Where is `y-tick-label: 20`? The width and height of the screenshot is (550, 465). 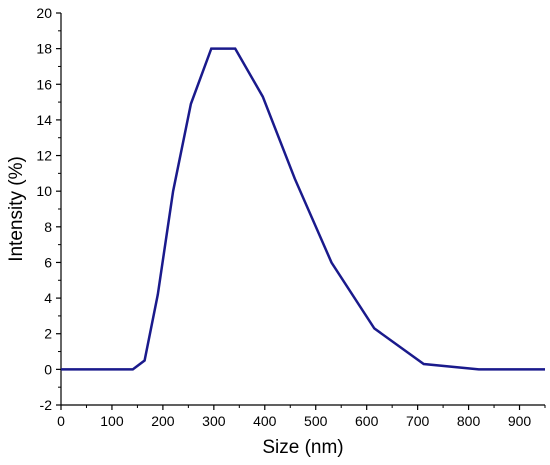
y-tick-label: 20 is located at coordinates (44, 13).